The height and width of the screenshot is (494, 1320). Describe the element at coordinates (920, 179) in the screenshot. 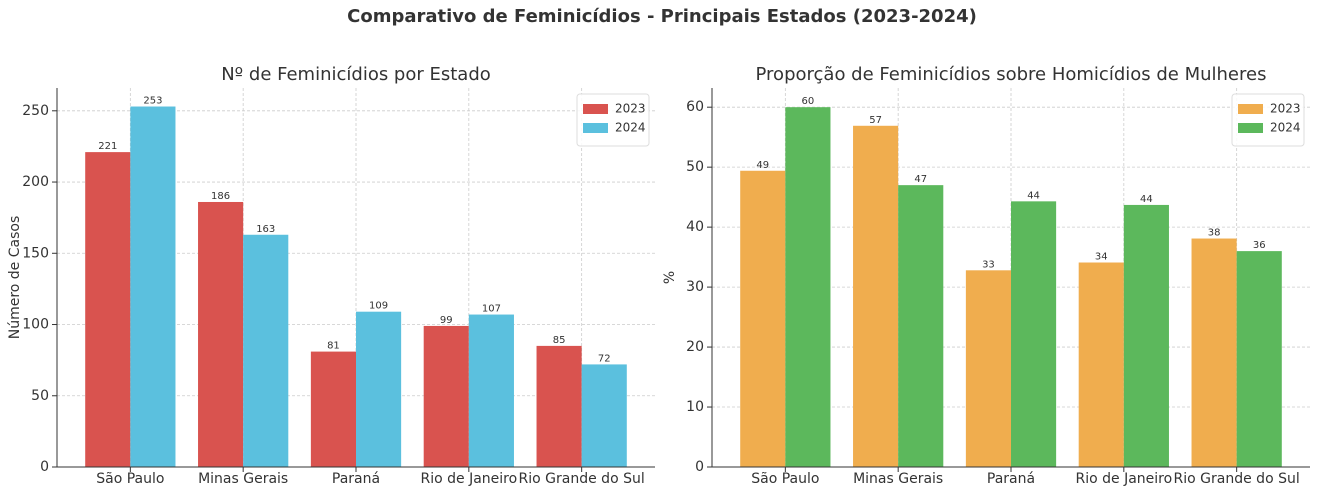

I see `value-label: 47` at that location.